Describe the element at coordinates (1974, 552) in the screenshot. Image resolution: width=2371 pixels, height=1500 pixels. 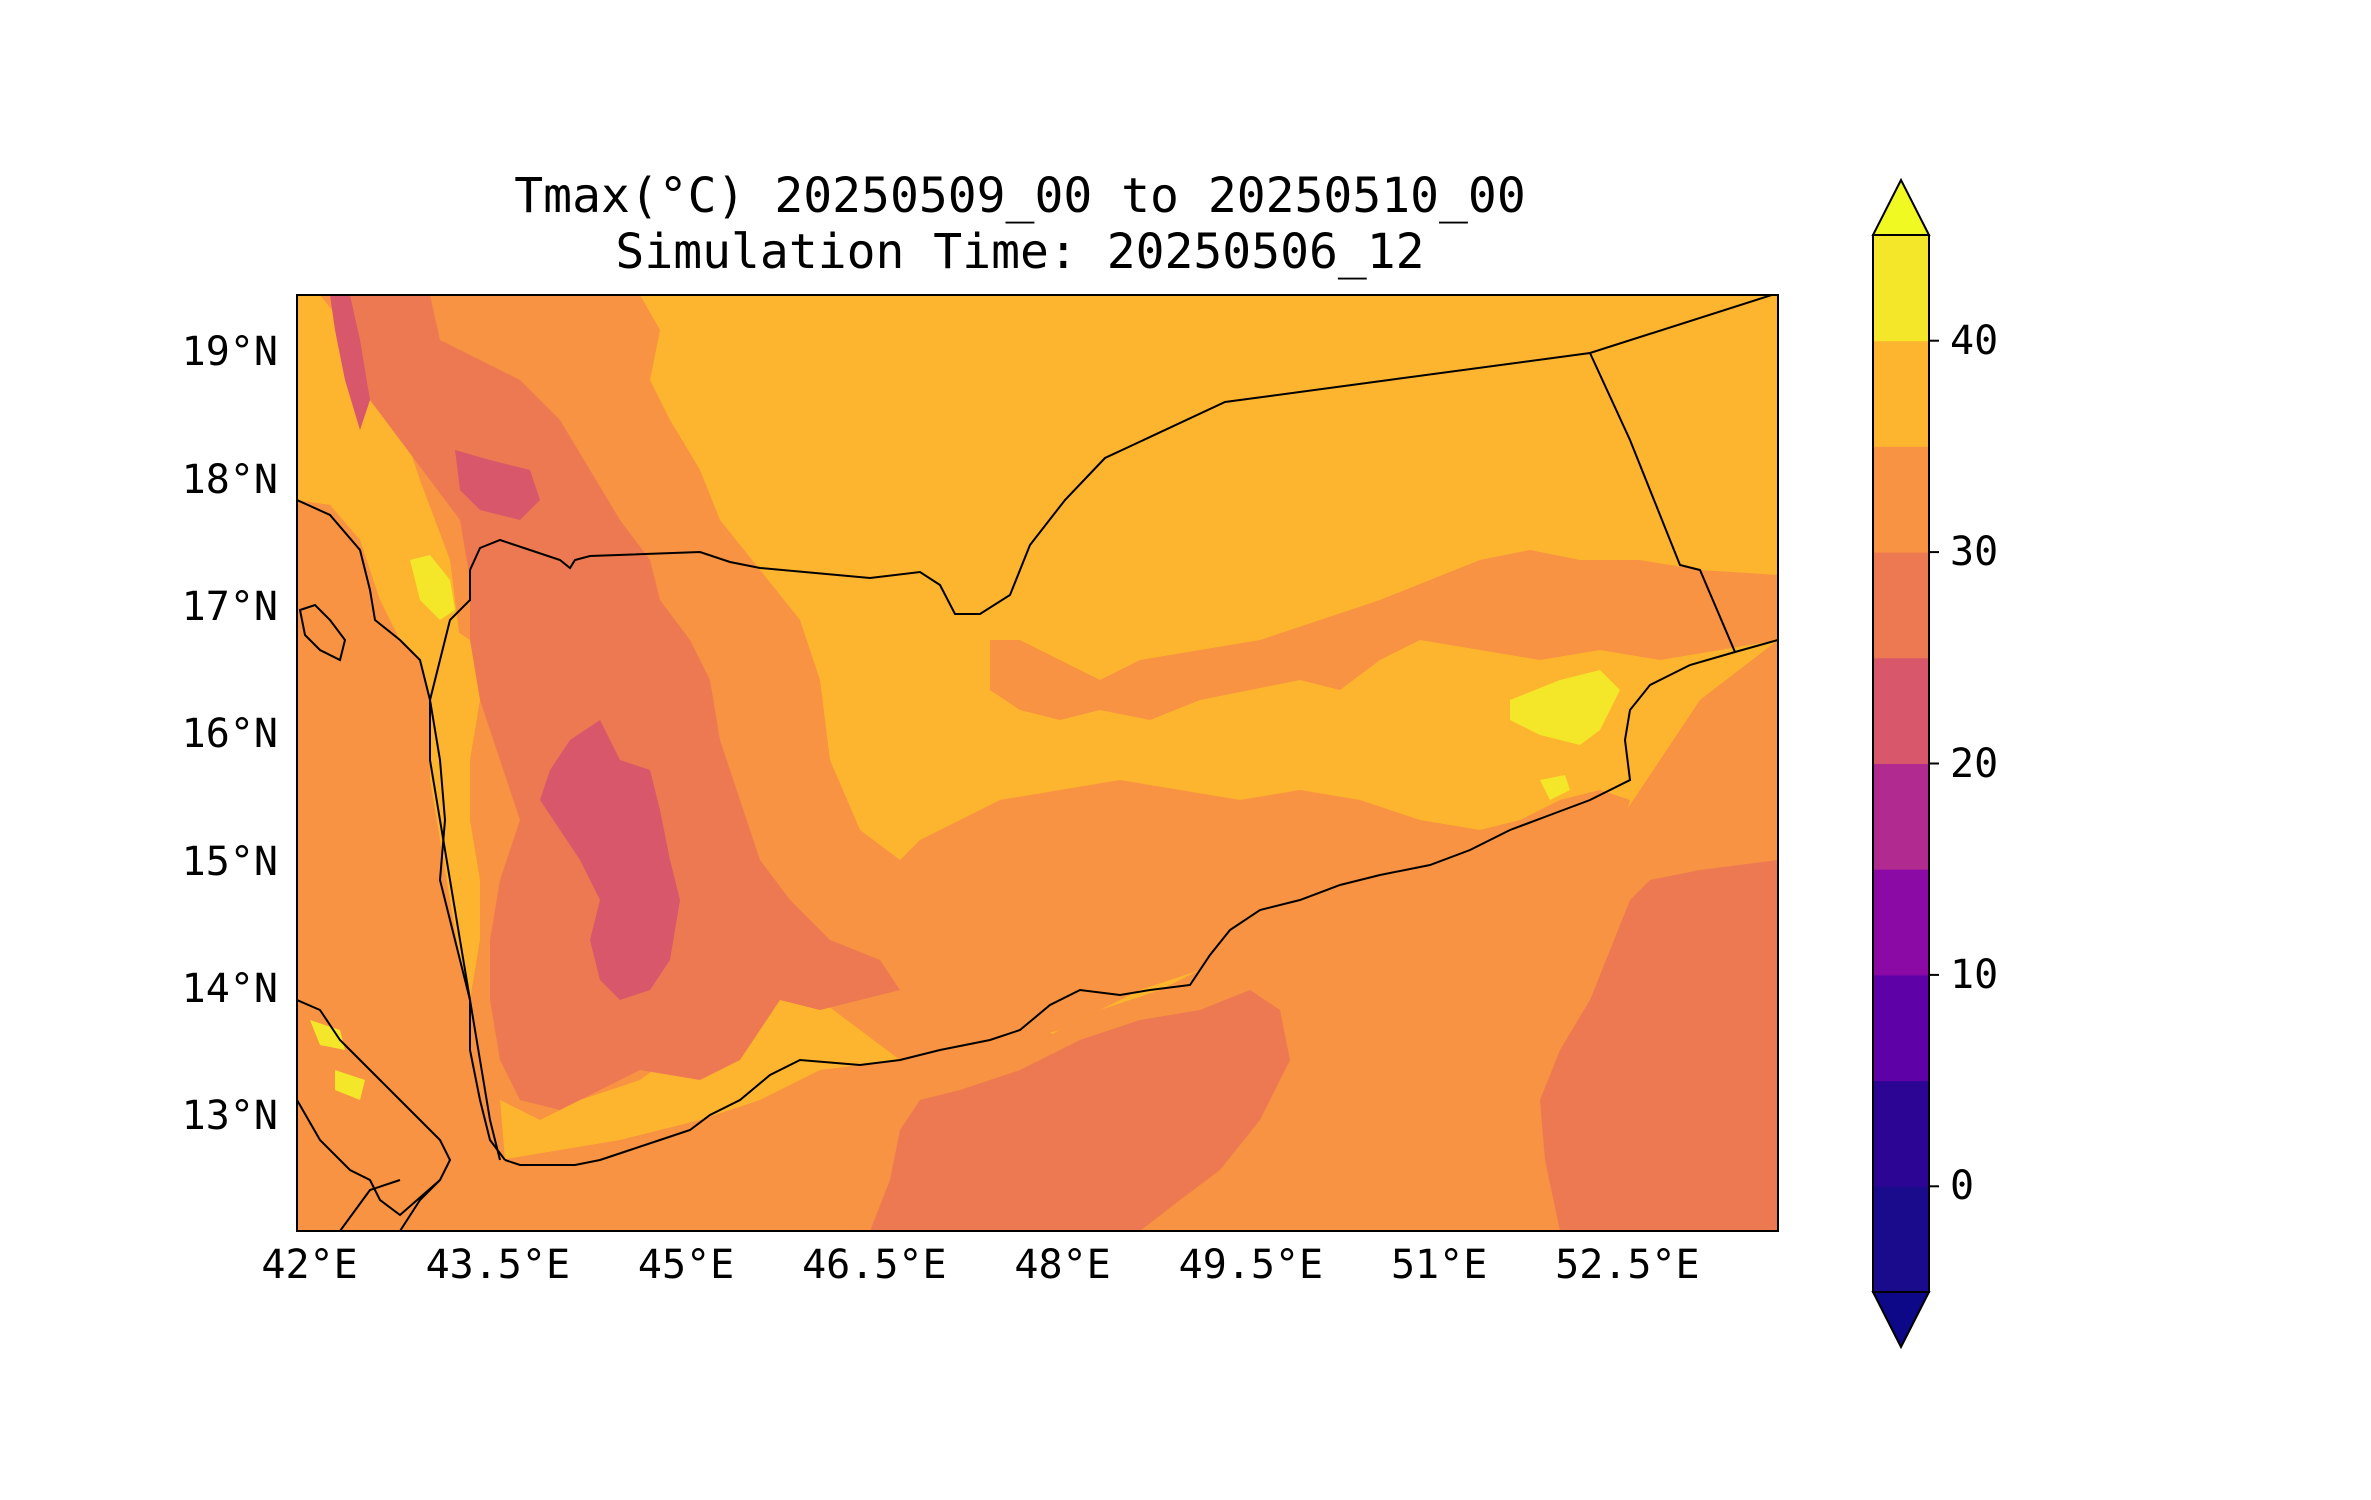
I see `colorbar-tick-label: 30` at that location.